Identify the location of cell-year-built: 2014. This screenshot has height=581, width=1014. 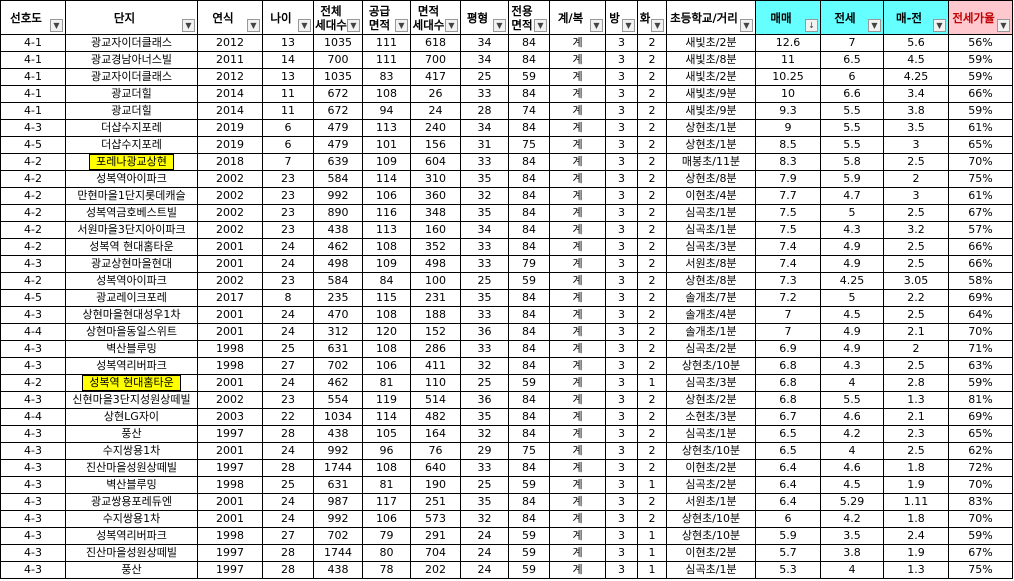
(230, 94).